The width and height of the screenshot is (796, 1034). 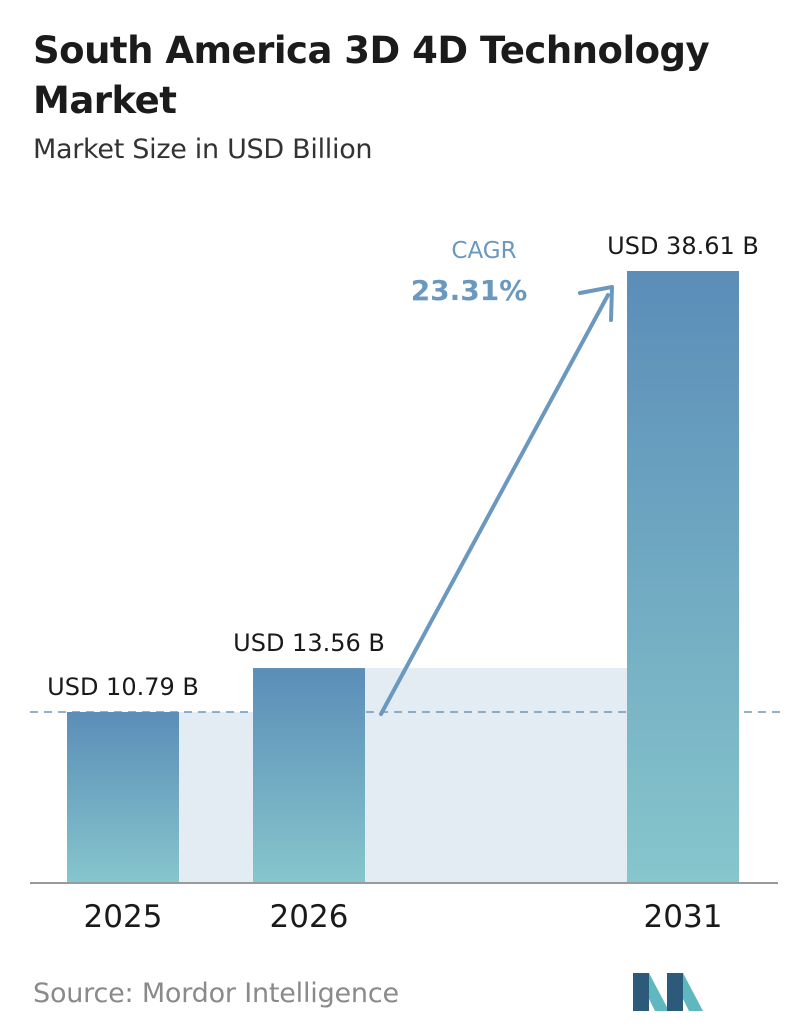 I want to click on value-label-2031: USD 38.61 B, so click(x=683, y=246).